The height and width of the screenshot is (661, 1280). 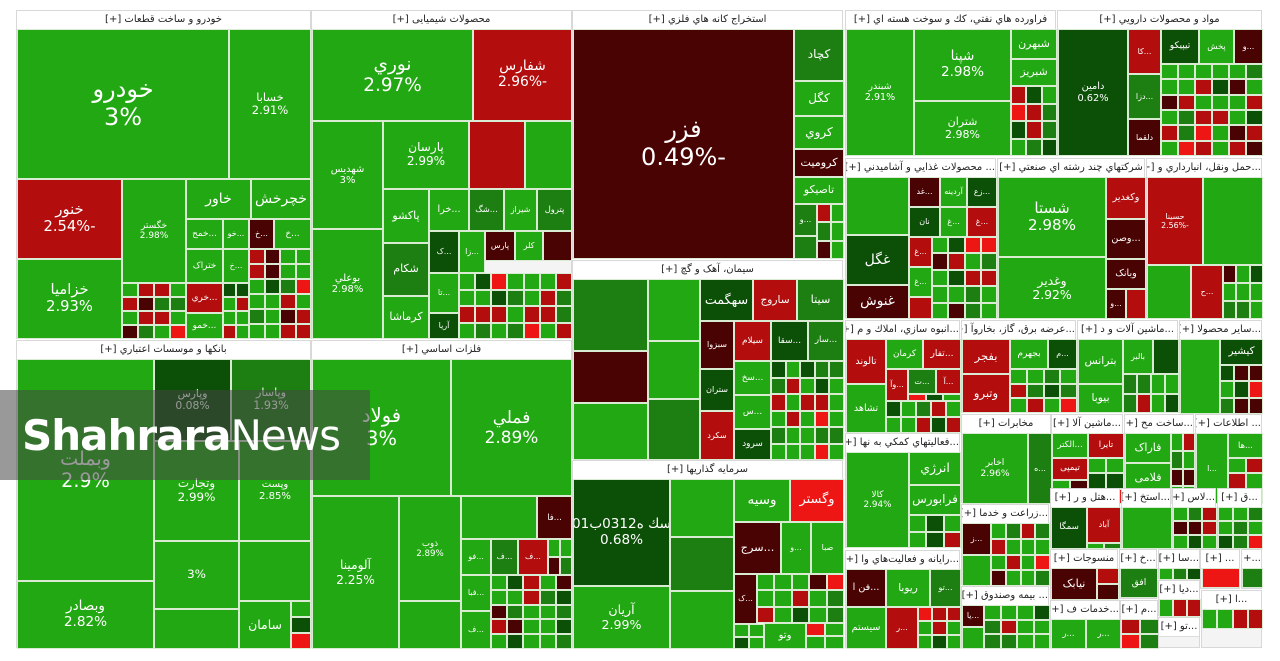 I want to click on stock-tile: ...غ, so click(x=920, y=282).